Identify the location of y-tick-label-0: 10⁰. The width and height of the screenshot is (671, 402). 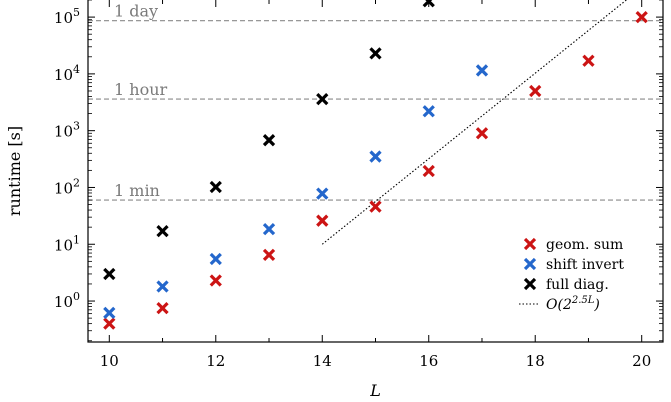
(67, 300).